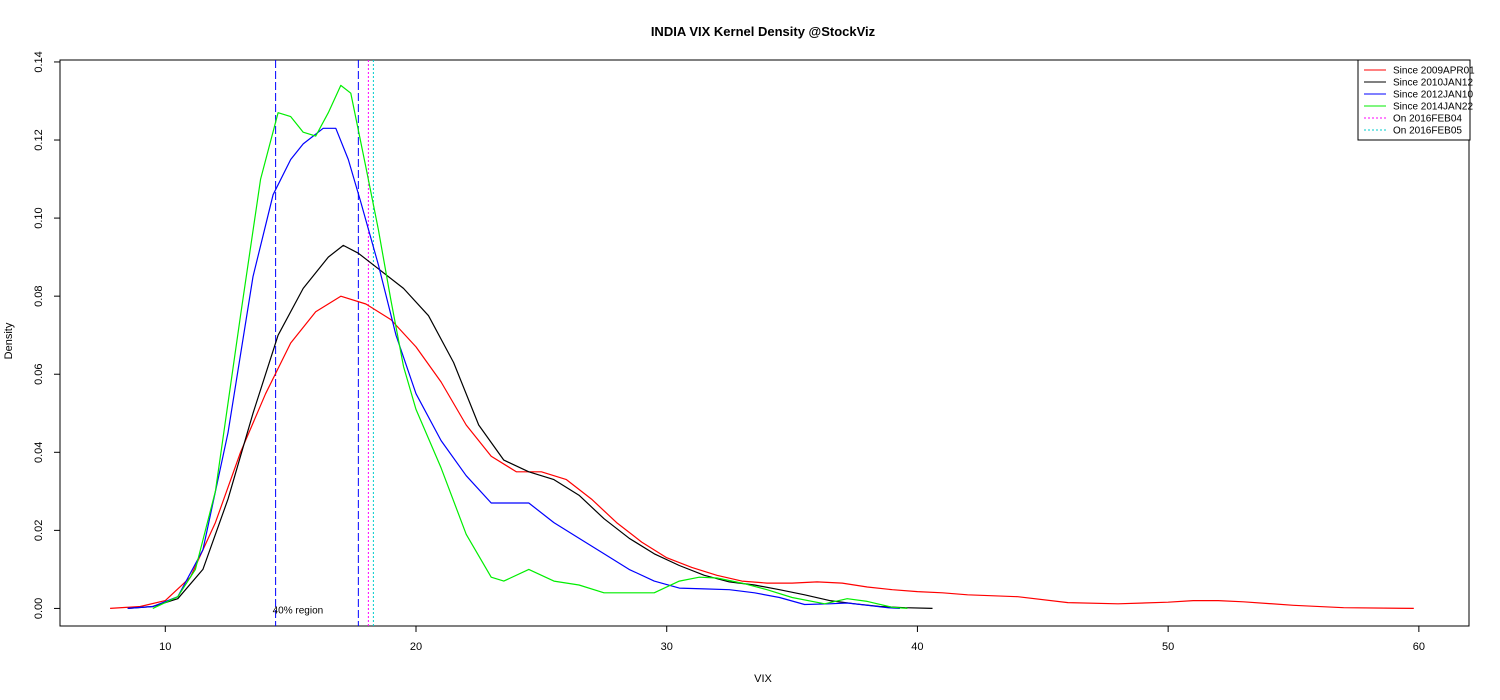  I want to click on y-tick-label: 0.12, so click(39, 139).